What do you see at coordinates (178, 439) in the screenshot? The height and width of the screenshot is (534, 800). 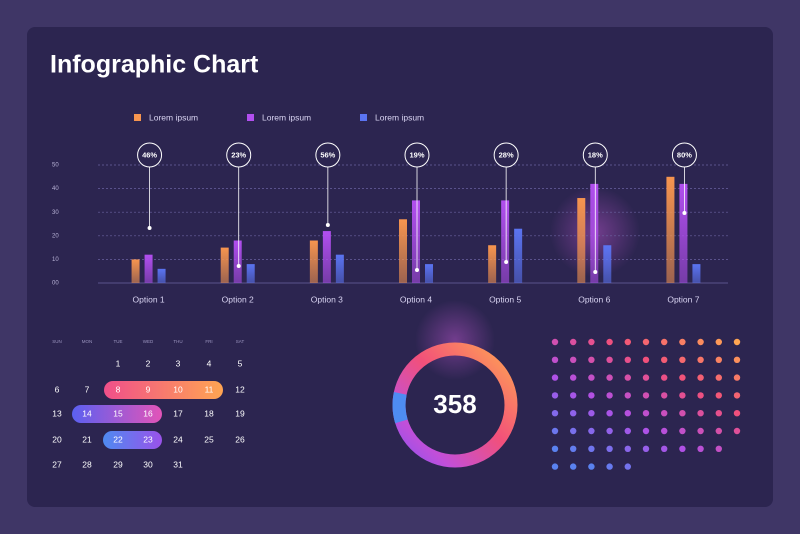 I see `calendar-day: 24` at bounding box center [178, 439].